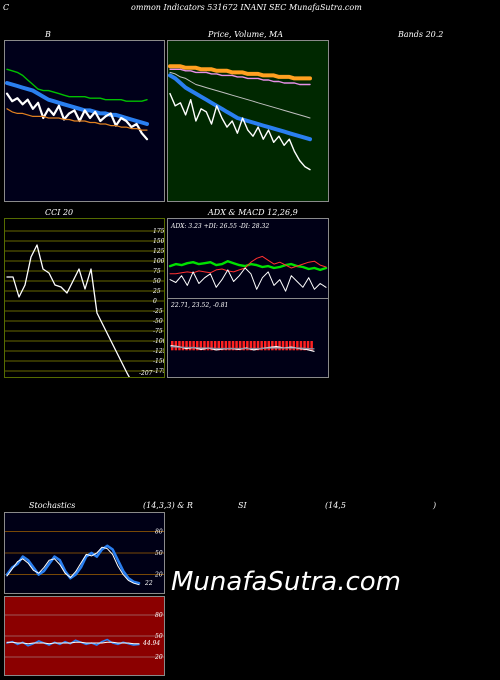  I want to click on bollinger-title: B, so click(48, 34).